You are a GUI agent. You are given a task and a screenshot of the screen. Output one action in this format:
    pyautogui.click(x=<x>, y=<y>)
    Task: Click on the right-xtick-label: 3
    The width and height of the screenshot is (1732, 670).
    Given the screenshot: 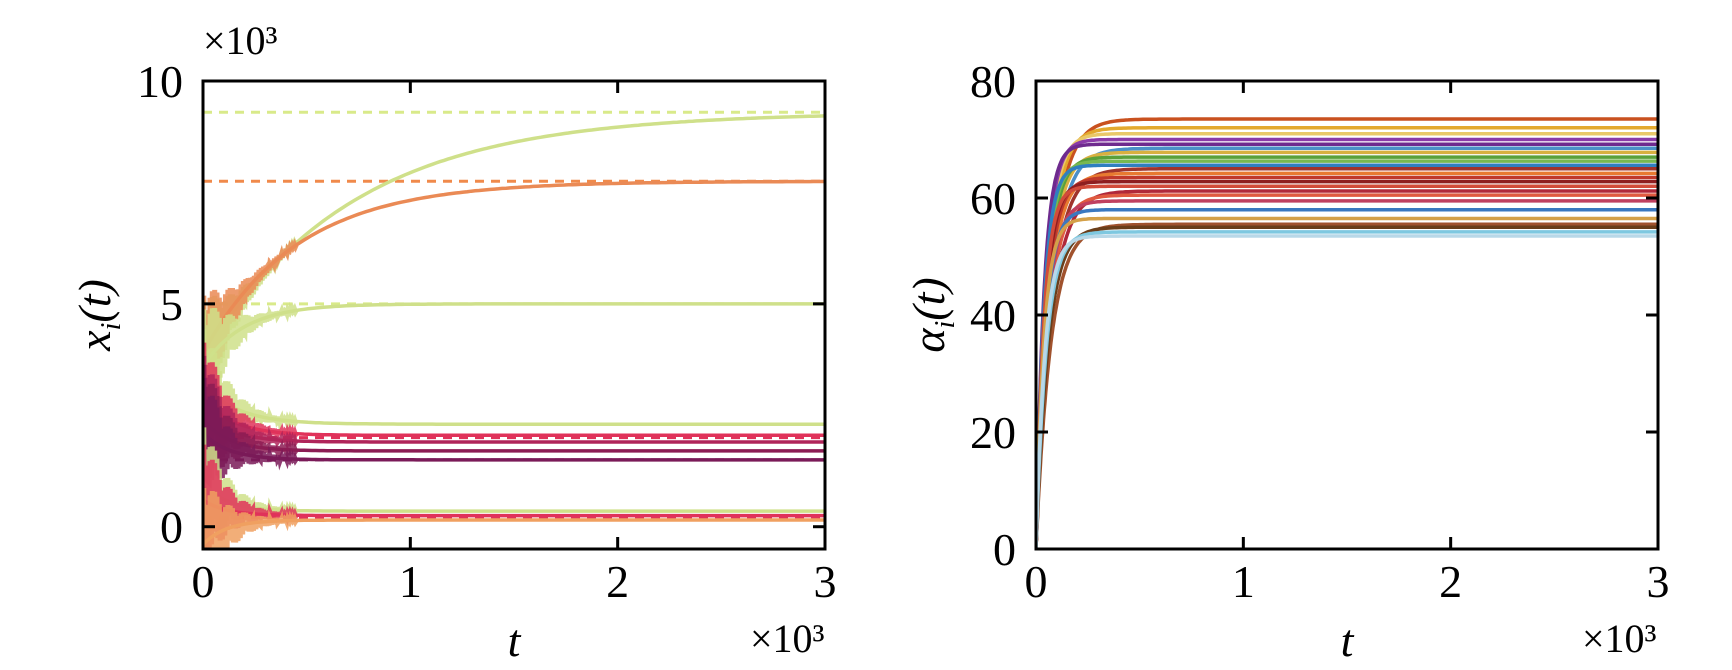 What is the action you would take?
    pyautogui.click(x=1658, y=581)
    